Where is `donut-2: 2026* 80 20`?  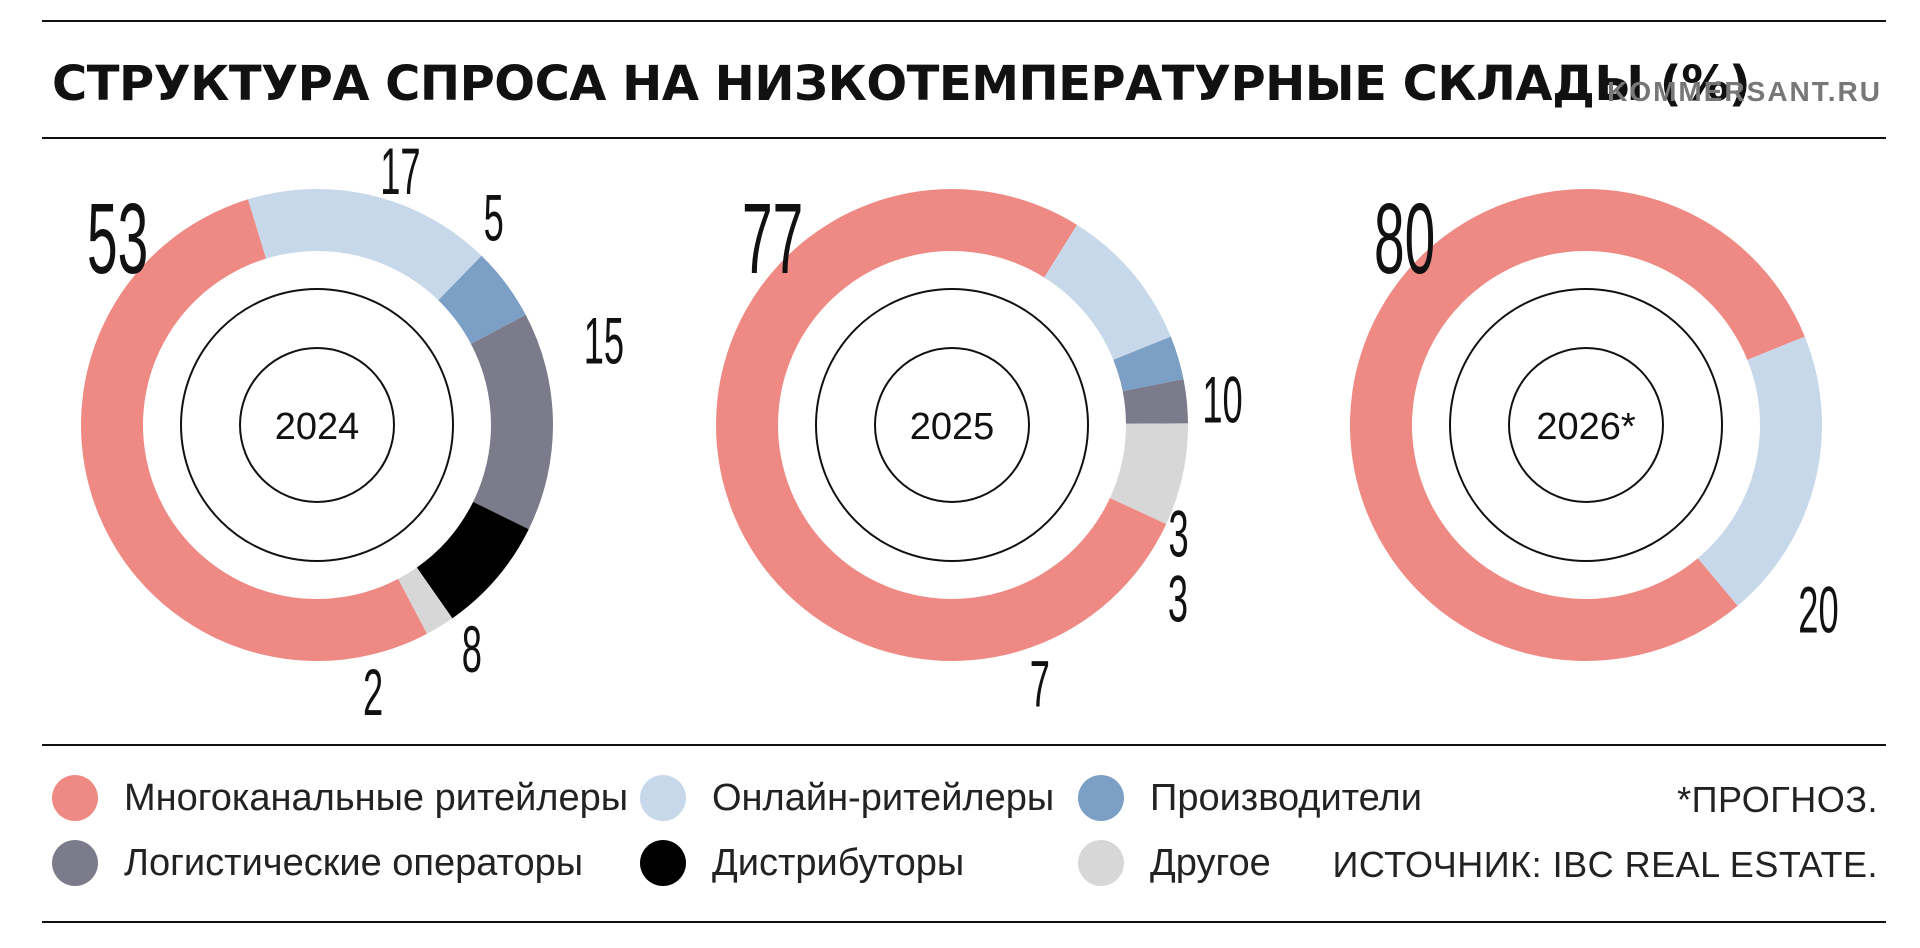 donut-2: 2026* 80 20 is located at coordinates (1594, 423).